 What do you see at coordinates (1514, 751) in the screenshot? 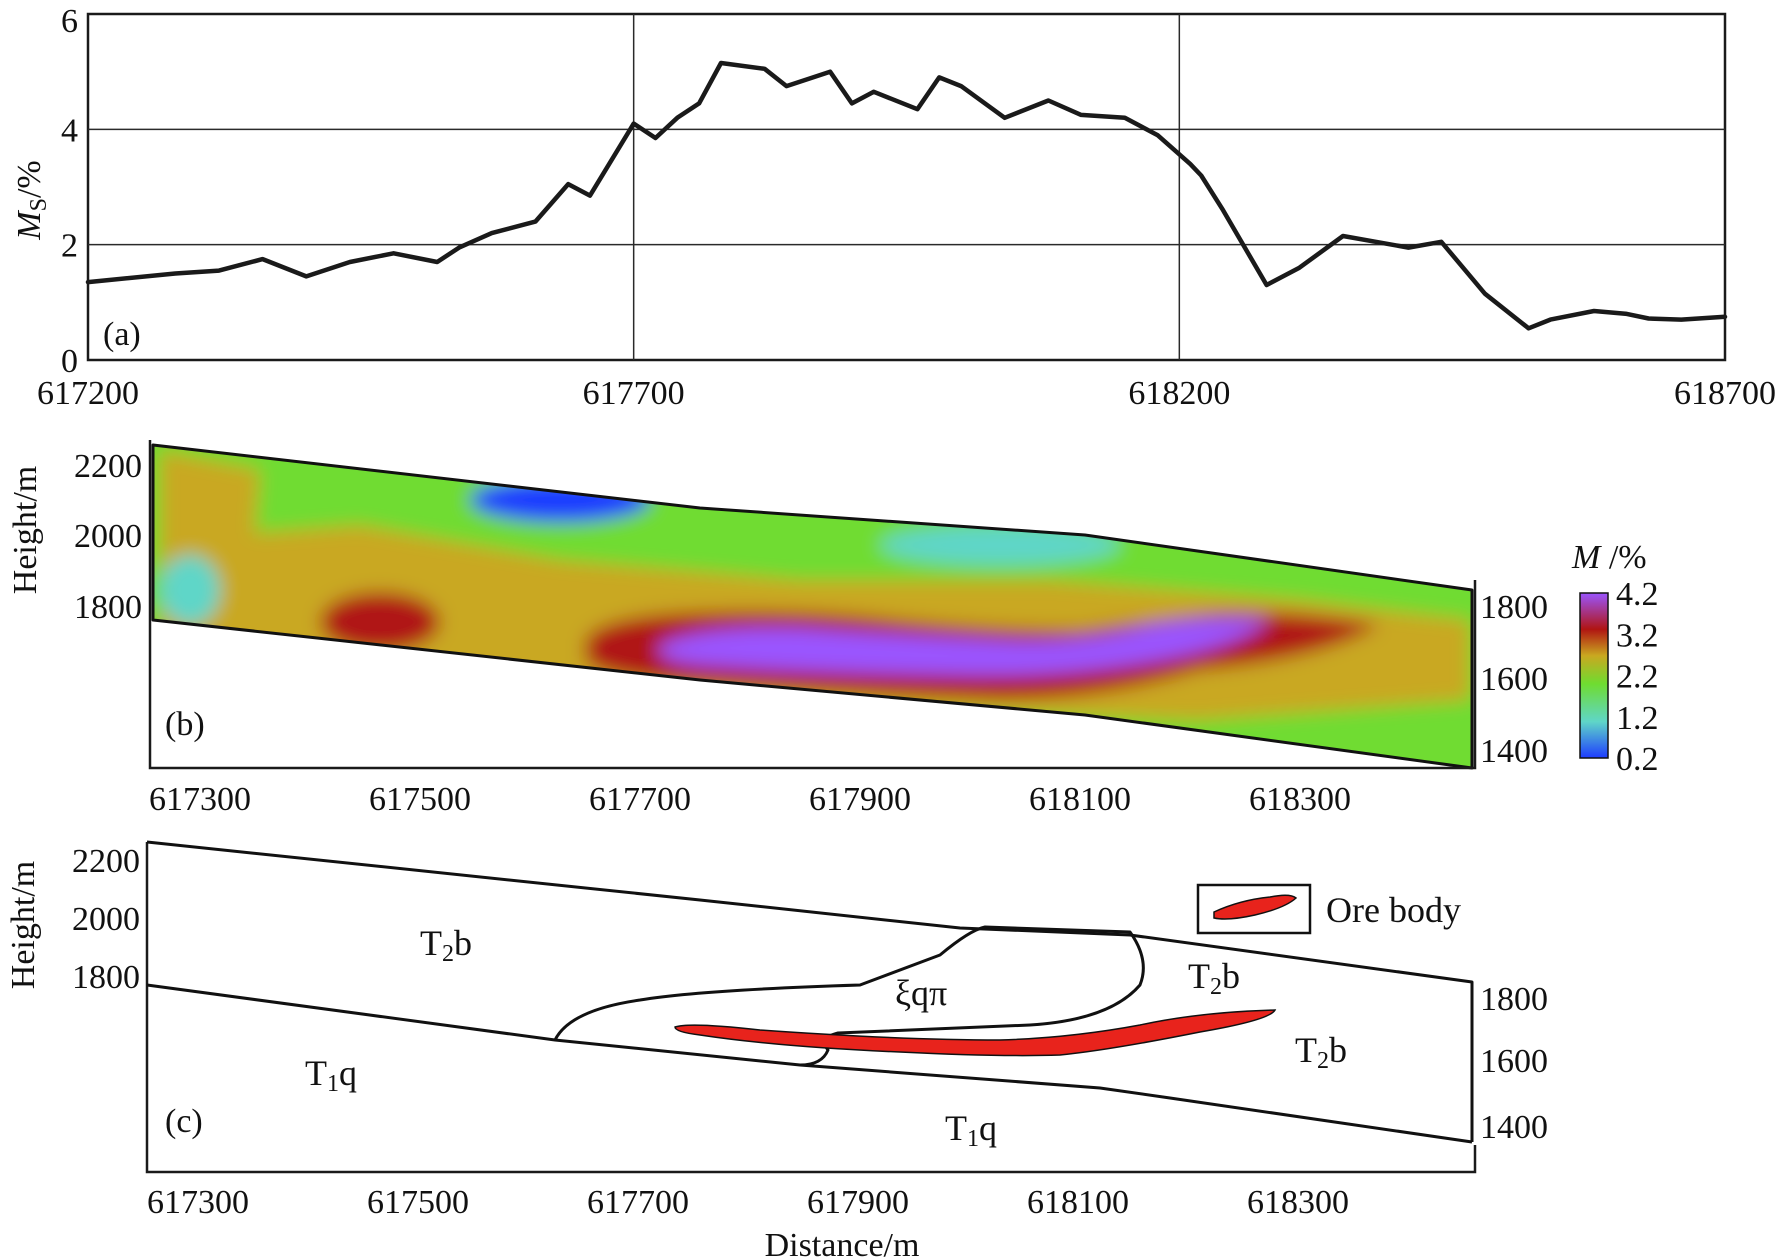
I see `b-ytick-right: 1400` at bounding box center [1514, 751].